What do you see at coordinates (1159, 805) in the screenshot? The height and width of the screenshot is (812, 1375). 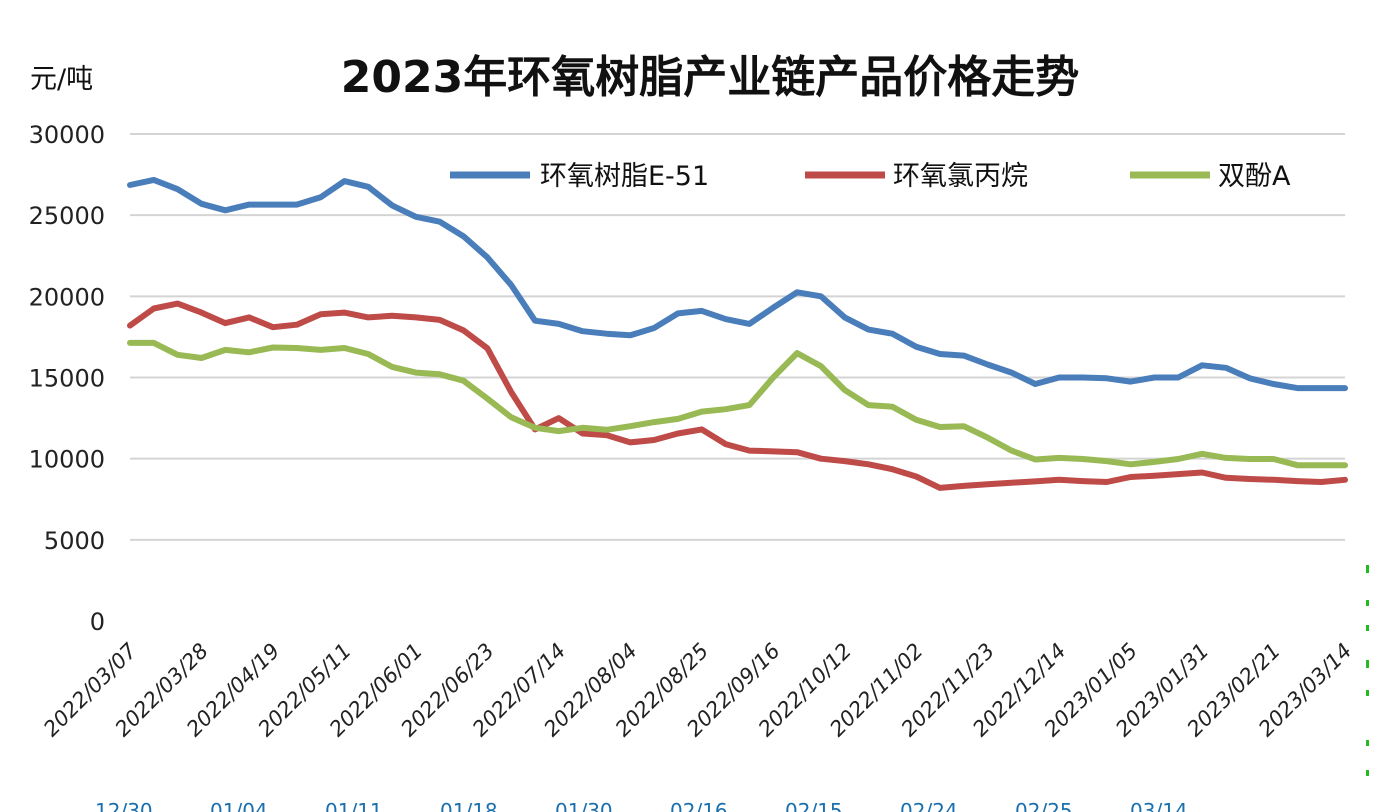 I see `footer-label: 03/14` at bounding box center [1159, 805].